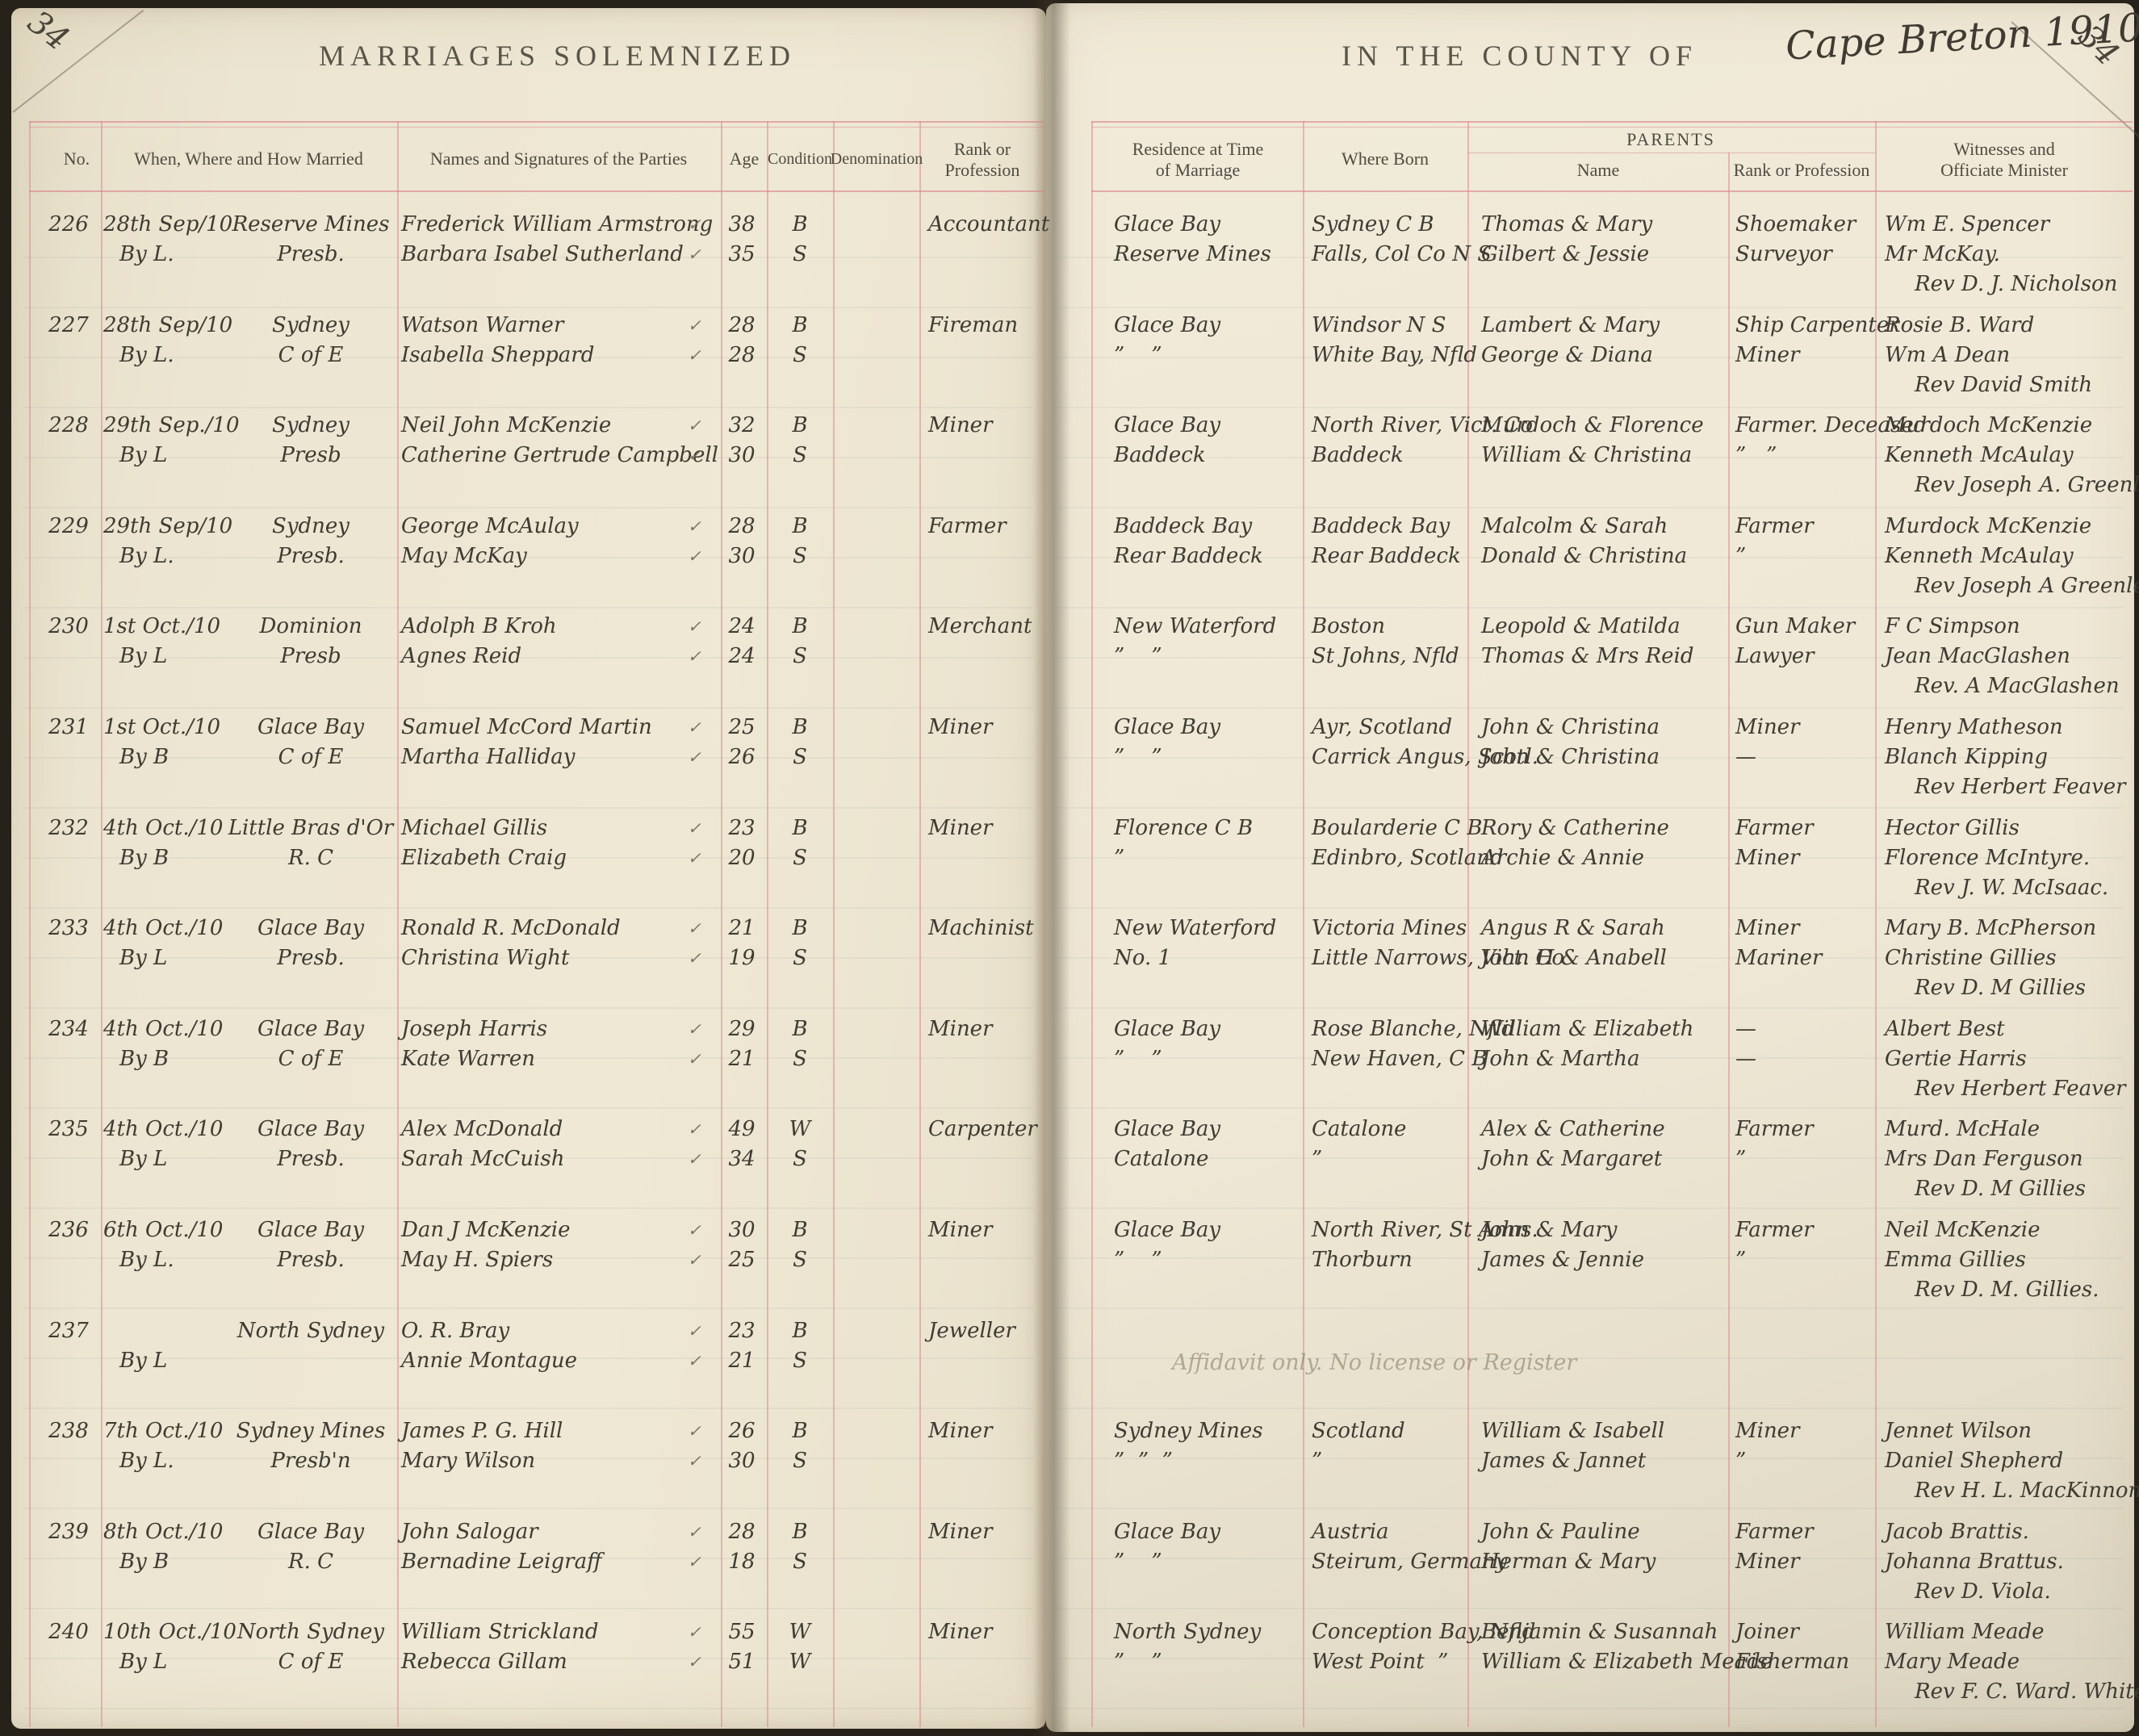 This screenshot has width=2139, height=1736. Describe the element at coordinates (1386, 656) in the screenshot. I see `bride-birthplace: St Johns, Nfld` at that location.